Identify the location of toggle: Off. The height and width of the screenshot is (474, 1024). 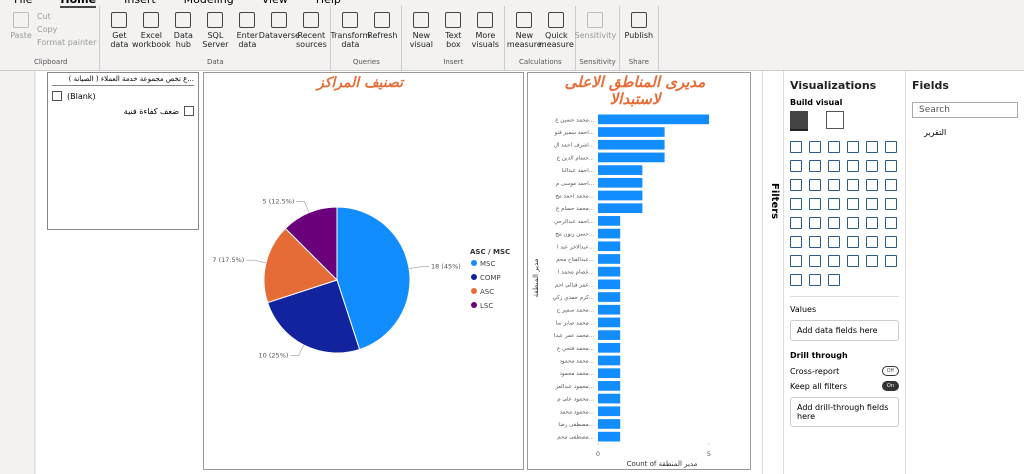
(890, 371).